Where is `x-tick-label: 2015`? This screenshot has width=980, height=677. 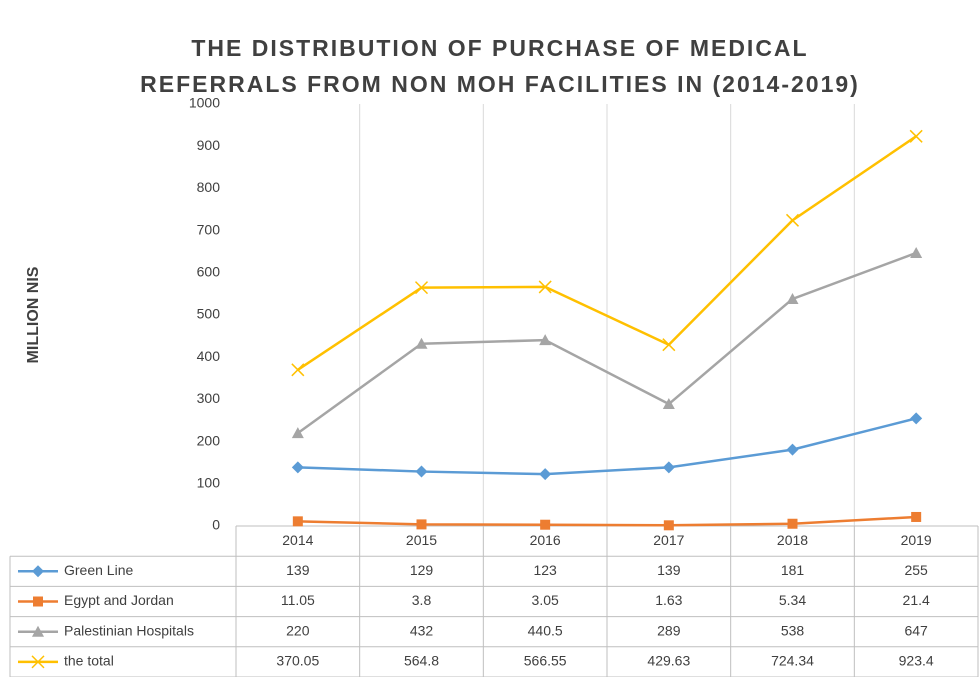 x-tick-label: 2015 is located at coordinates (421, 540).